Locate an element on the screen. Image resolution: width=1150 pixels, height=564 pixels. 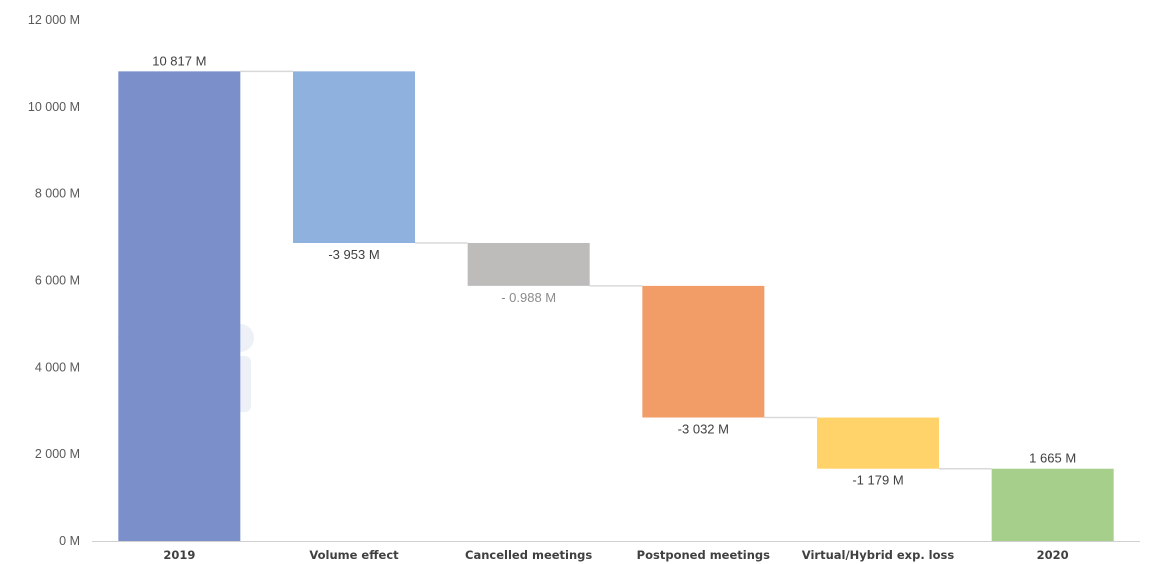
data-label: - 0.988 M is located at coordinates (528, 297).